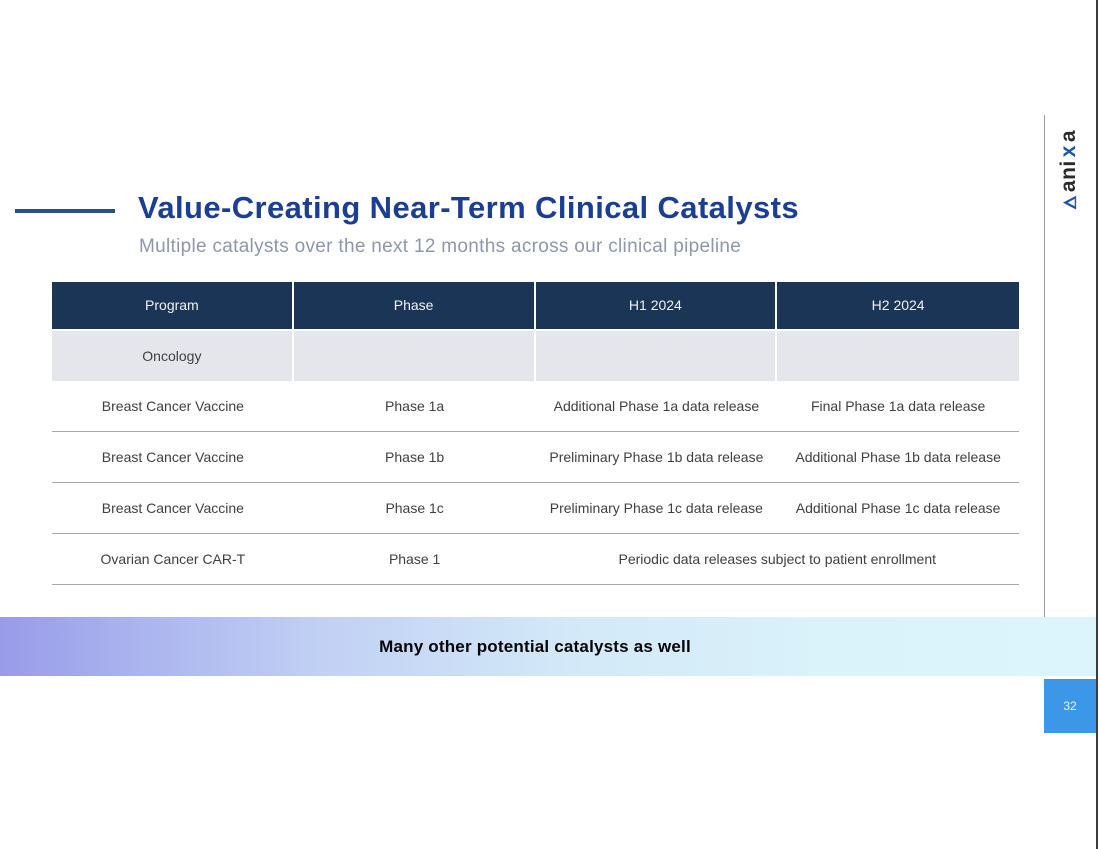 Image resolution: width=1100 pixels, height=849 pixels. I want to click on banner-text: Many other potential catalysts as well, so click(535, 646).